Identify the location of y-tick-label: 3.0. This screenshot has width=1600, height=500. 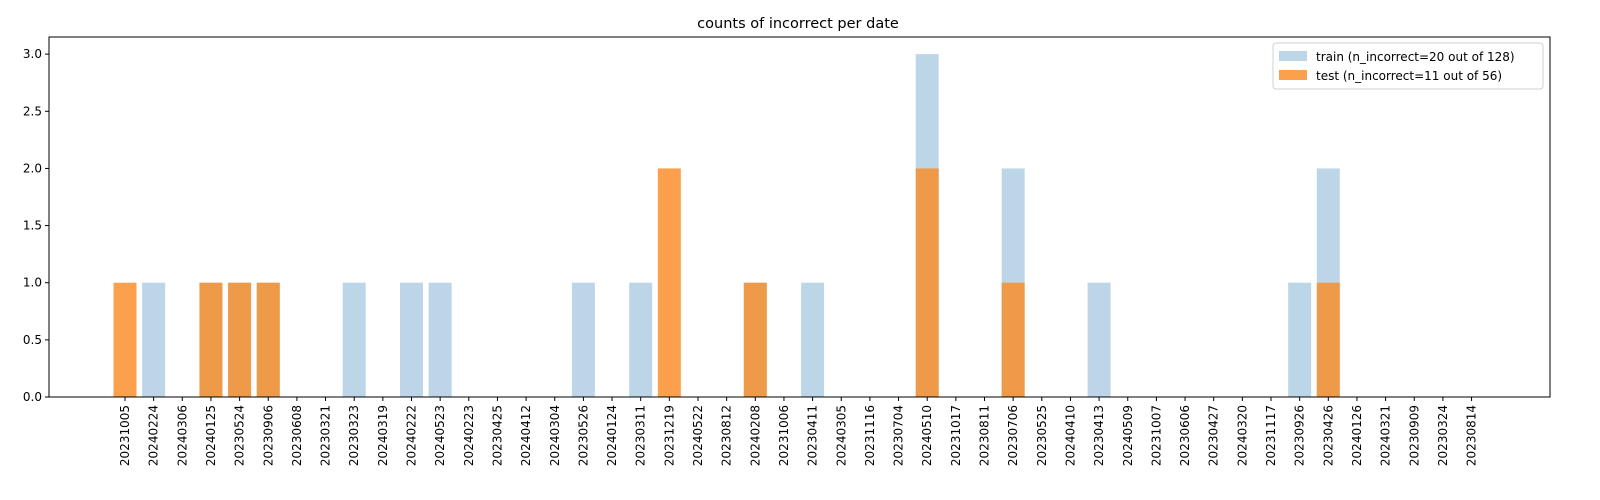
(32, 54).